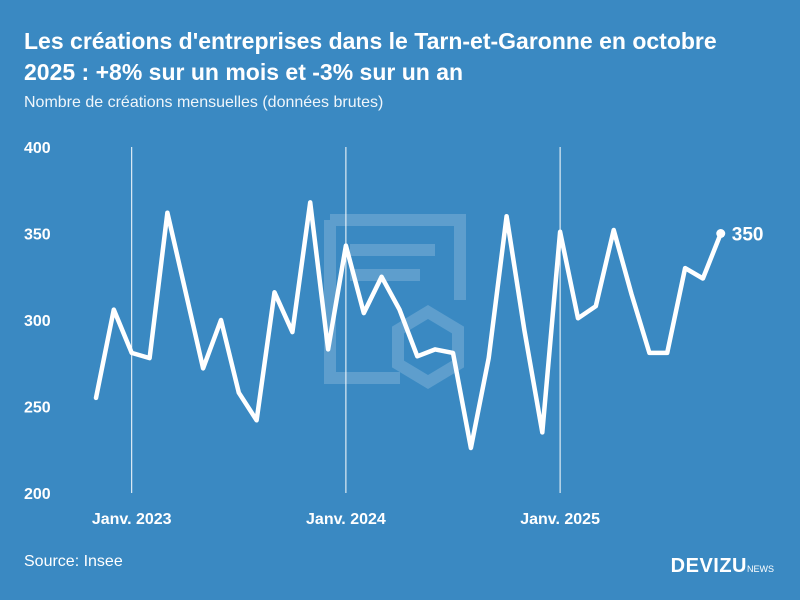 The image size is (800, 600). I want to click on brand-suffix: NEWS, so click(760, 569).